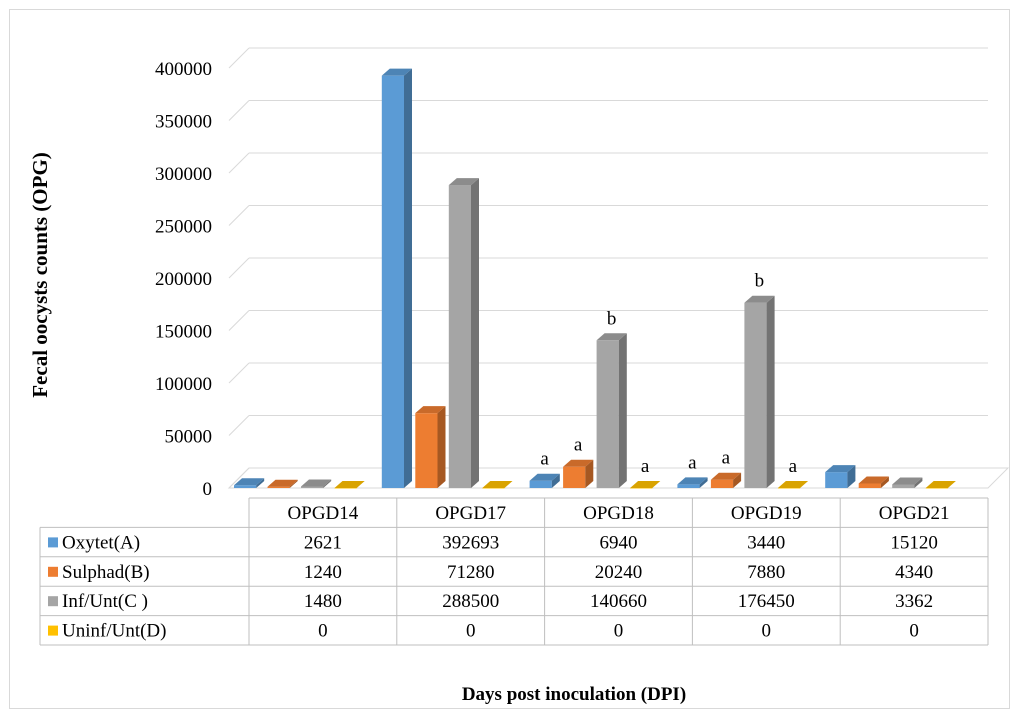 The height and width of the screenshot is (711, 1019). I want to click on y-tick-label: 150000, so click(183, 332).